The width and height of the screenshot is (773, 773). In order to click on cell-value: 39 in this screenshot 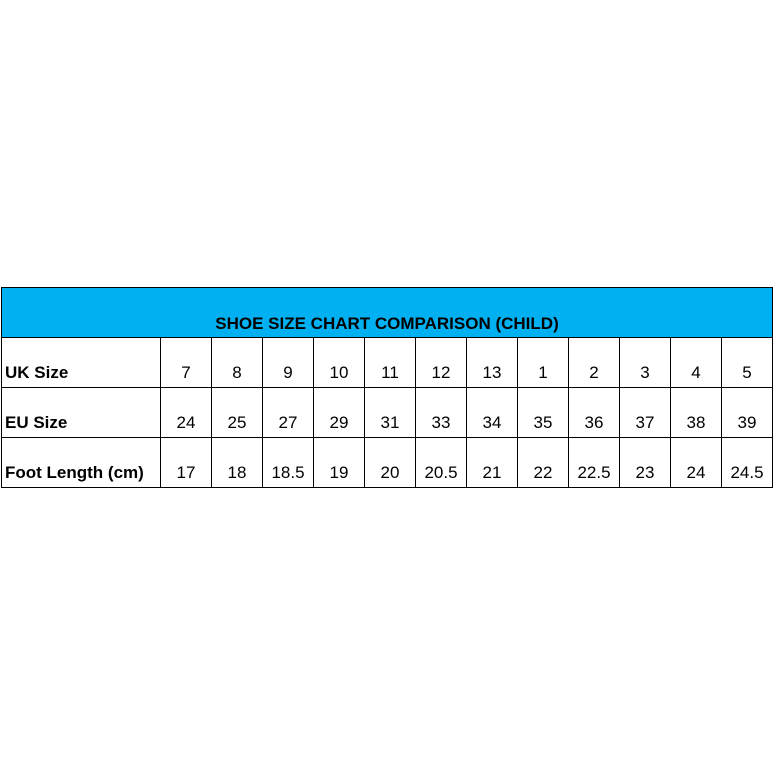, I will do `click(747, 412)`.